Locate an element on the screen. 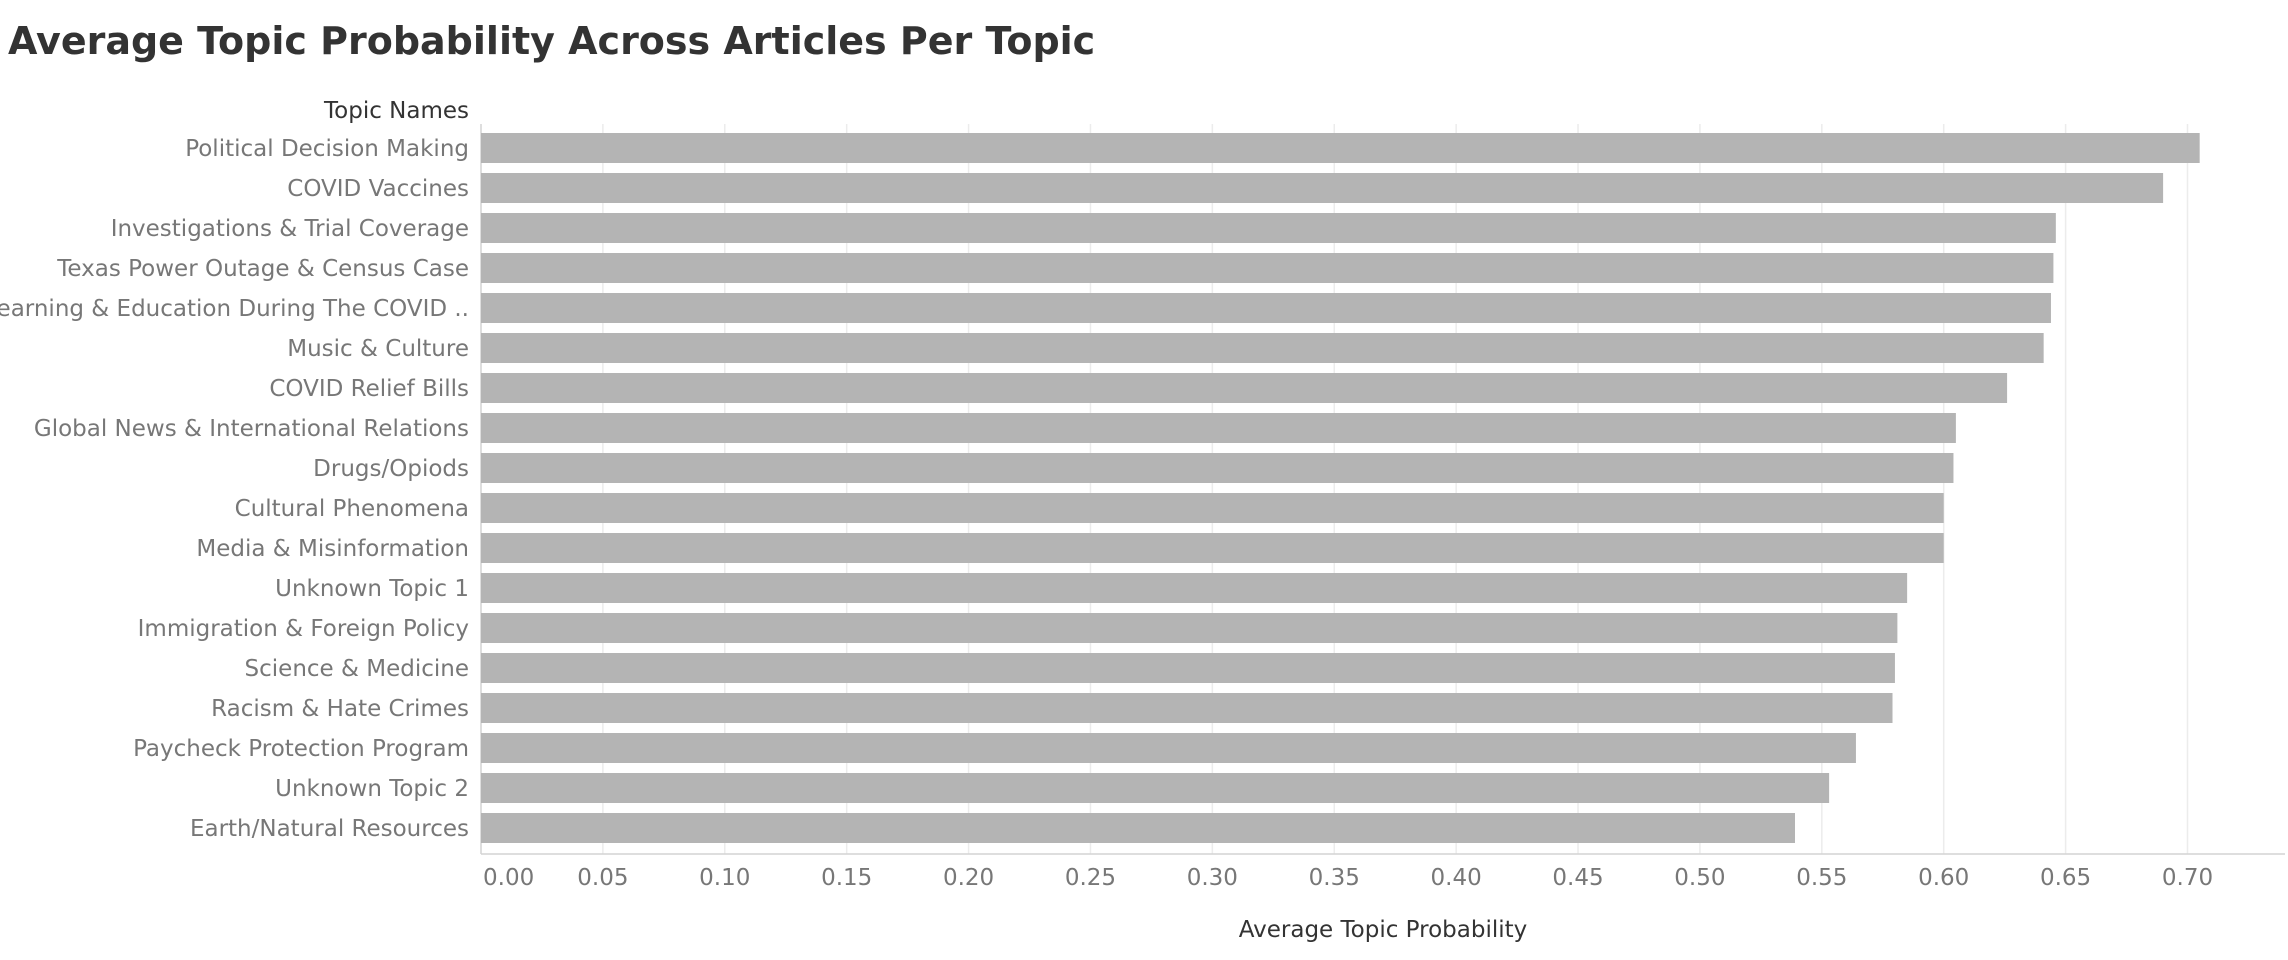 The image size is (2288, 960). x-tick-label: 0.15 is located at coordinates (846, 878).